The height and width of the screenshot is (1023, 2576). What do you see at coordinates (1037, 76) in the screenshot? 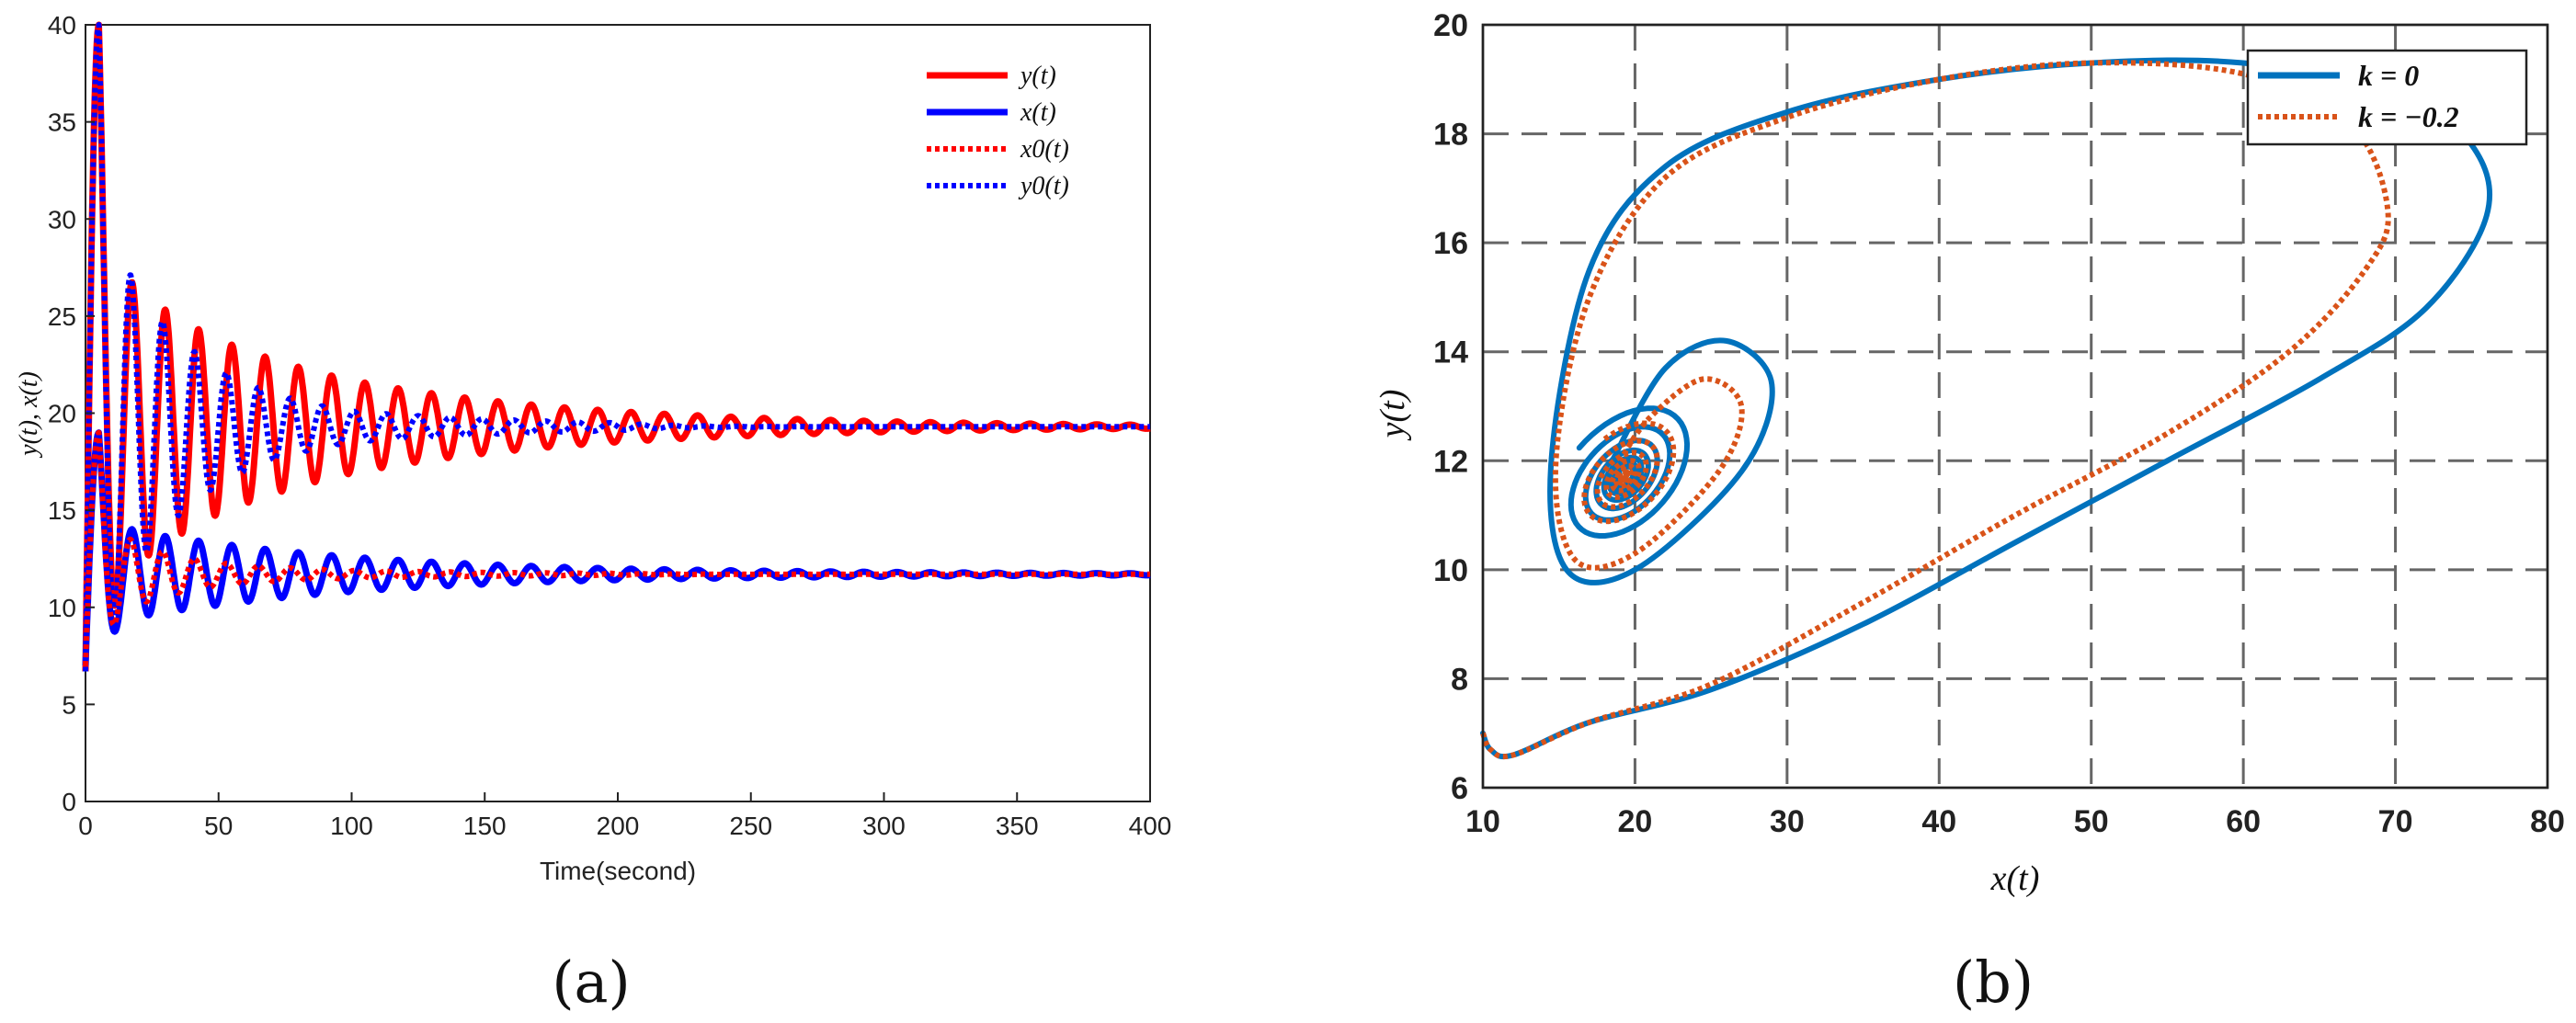
I see `legend-label-y: y(t)` at bounding box center [1037, 76].